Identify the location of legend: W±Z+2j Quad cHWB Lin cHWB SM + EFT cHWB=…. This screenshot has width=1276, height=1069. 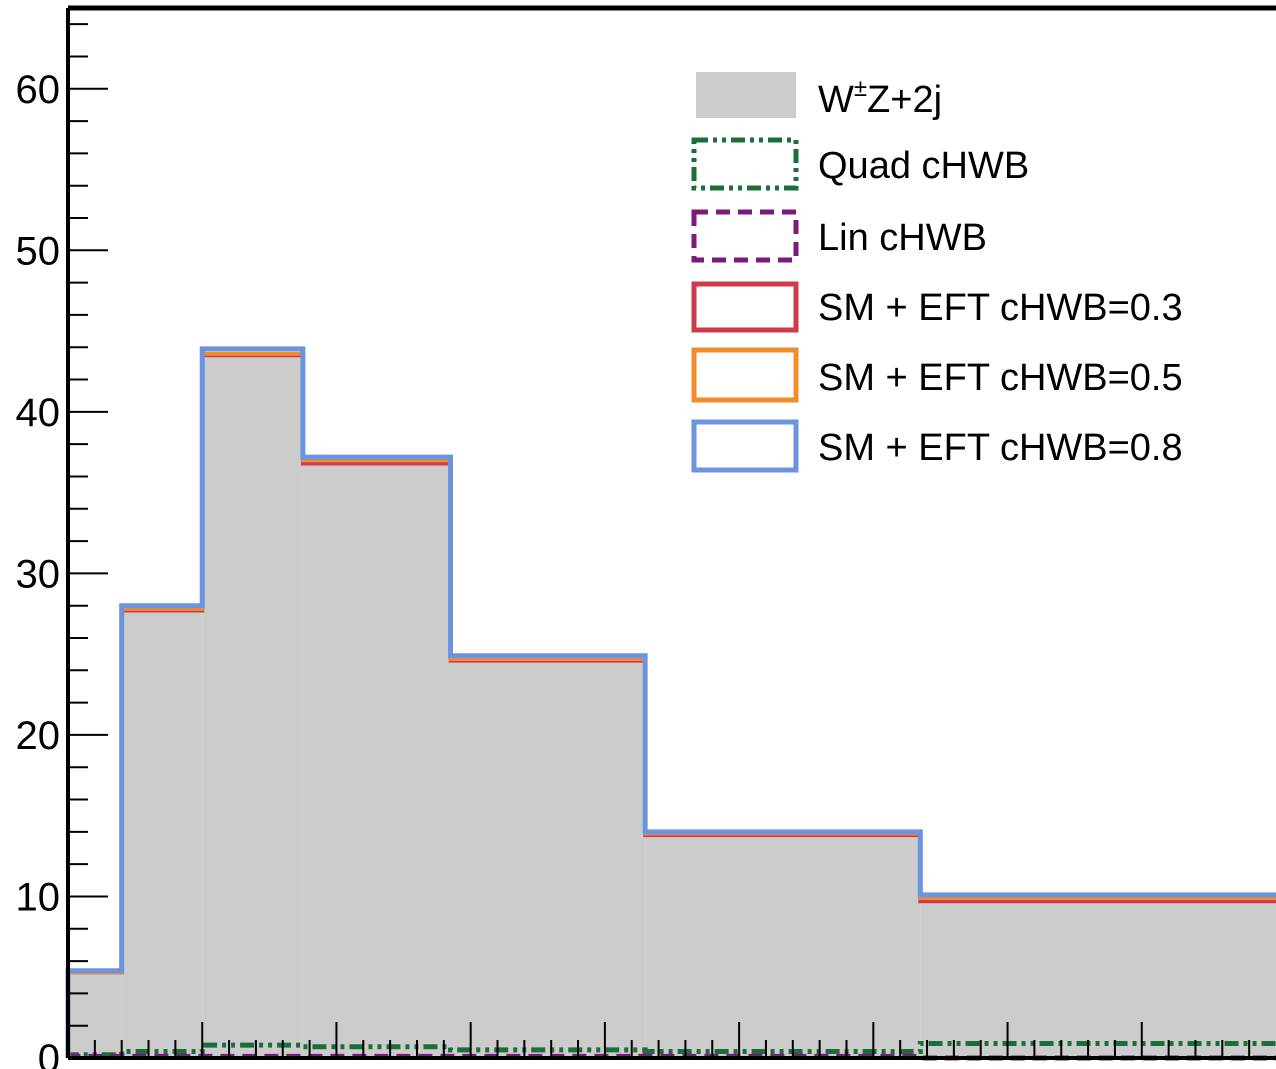
(937, 272).